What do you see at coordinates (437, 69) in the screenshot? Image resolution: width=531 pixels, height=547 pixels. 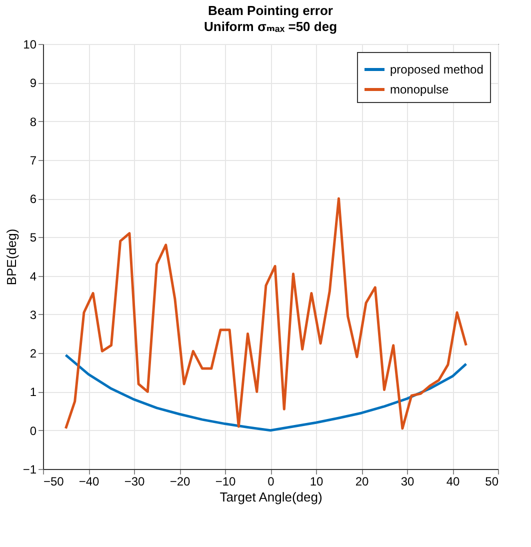 I see `legend-label: proposed method` at bounding box center [437, 69].